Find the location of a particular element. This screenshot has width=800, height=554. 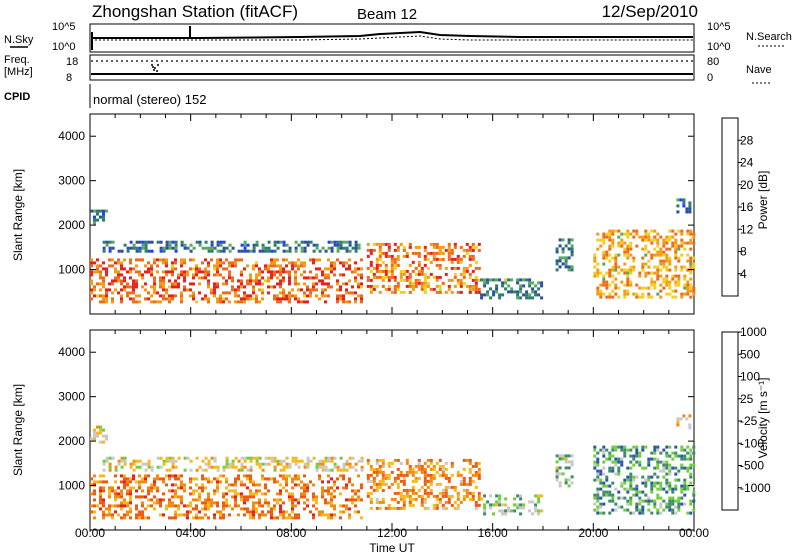

colorbar-tick-label: 4 is located at coordinates (743, 274).